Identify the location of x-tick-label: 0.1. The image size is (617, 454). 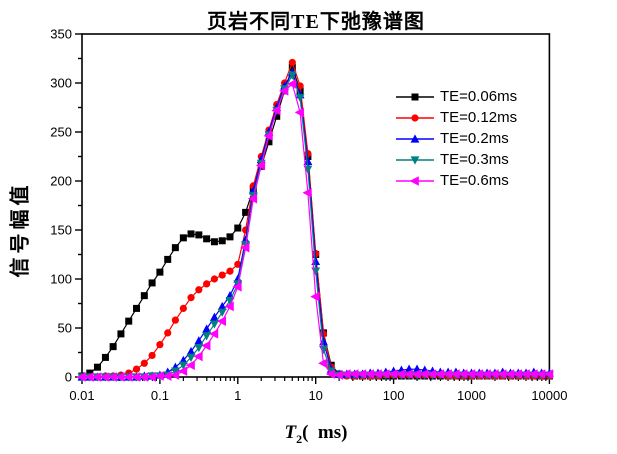
(160, 395).